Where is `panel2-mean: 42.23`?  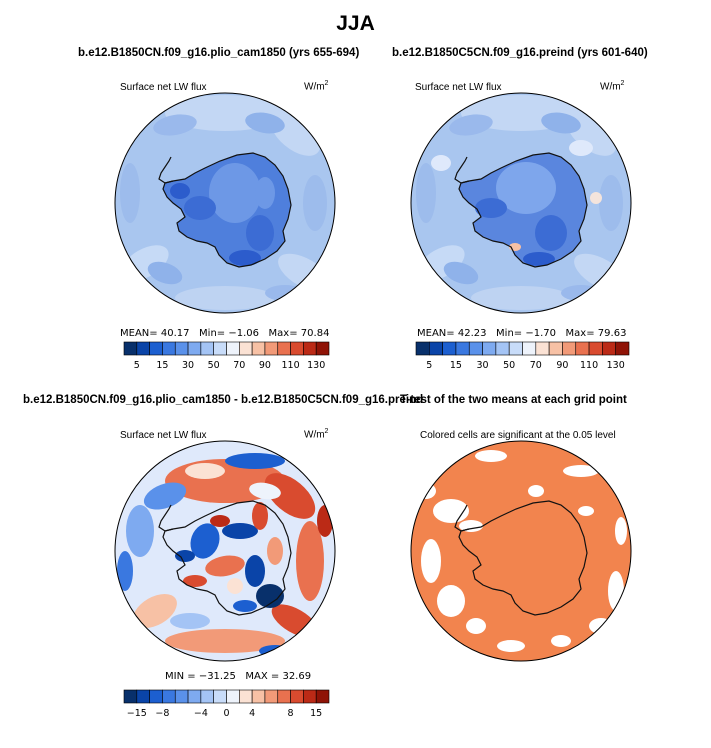 panel2-mean: 42.23 is located at coordinates (472, 333).